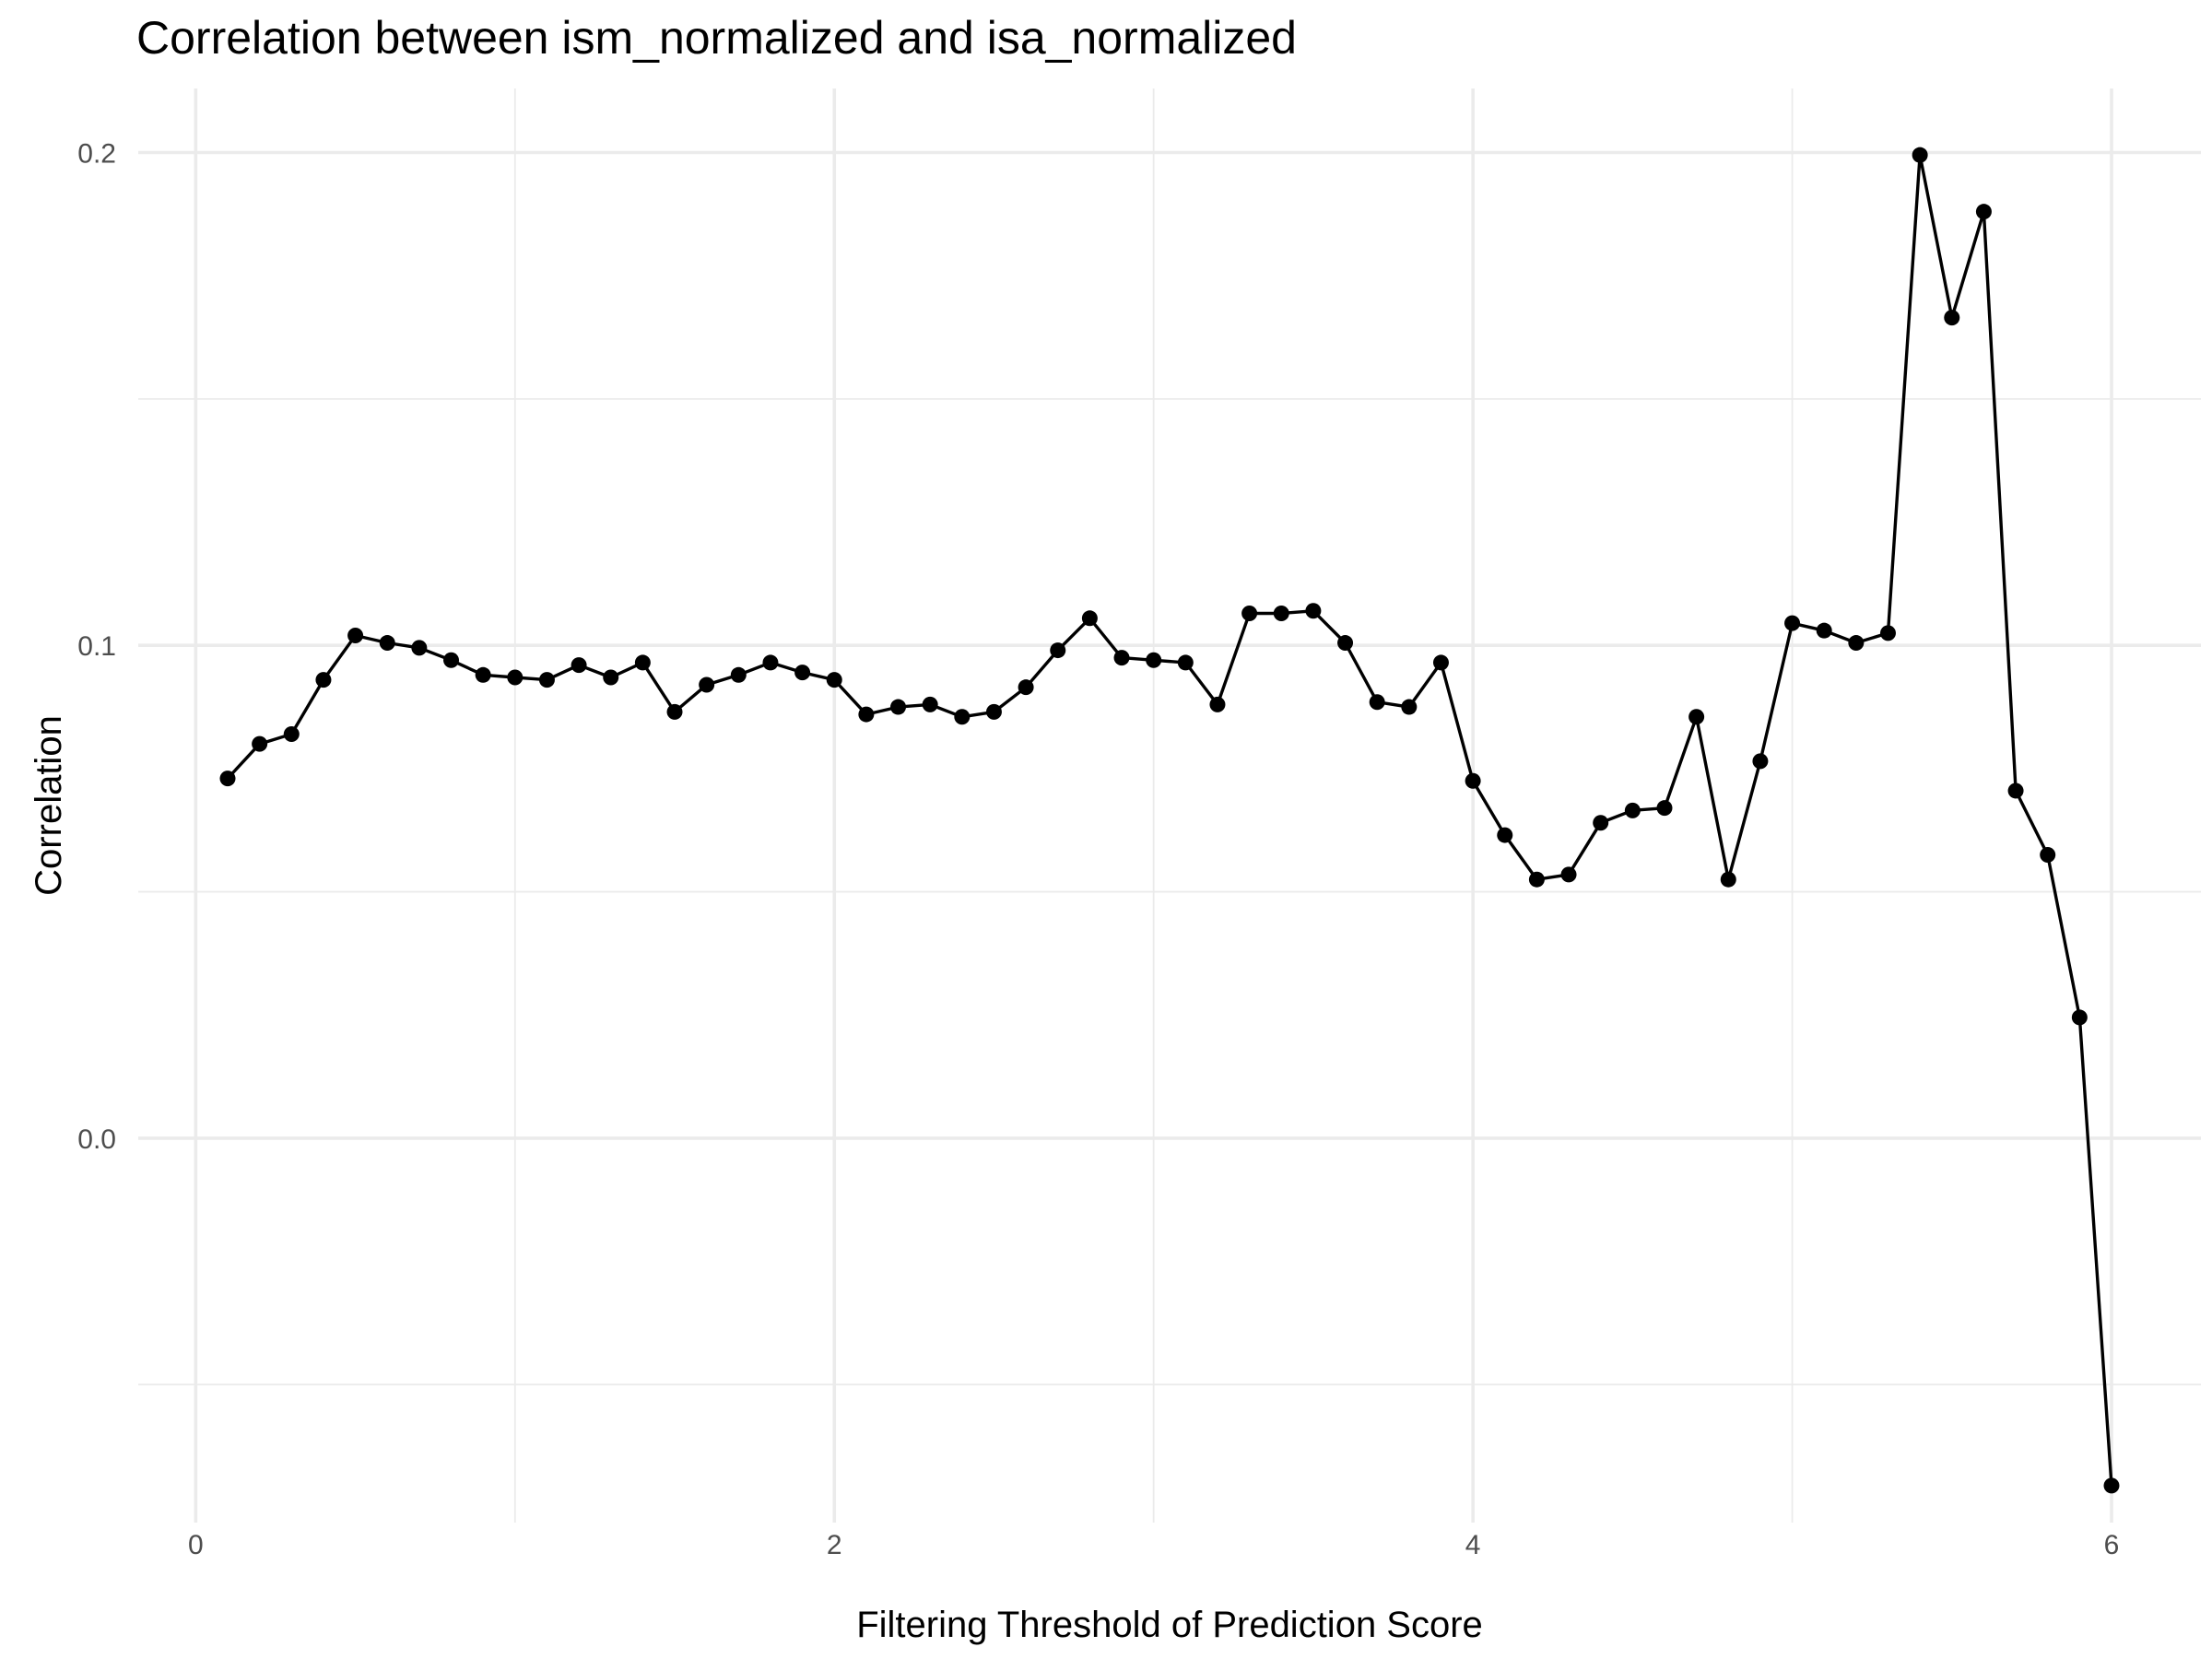 The image size is (2212, 1659). Describe the element at coordinates (1473, 1545) in the screenshot. I see `x-tick-label: 4` at that location.